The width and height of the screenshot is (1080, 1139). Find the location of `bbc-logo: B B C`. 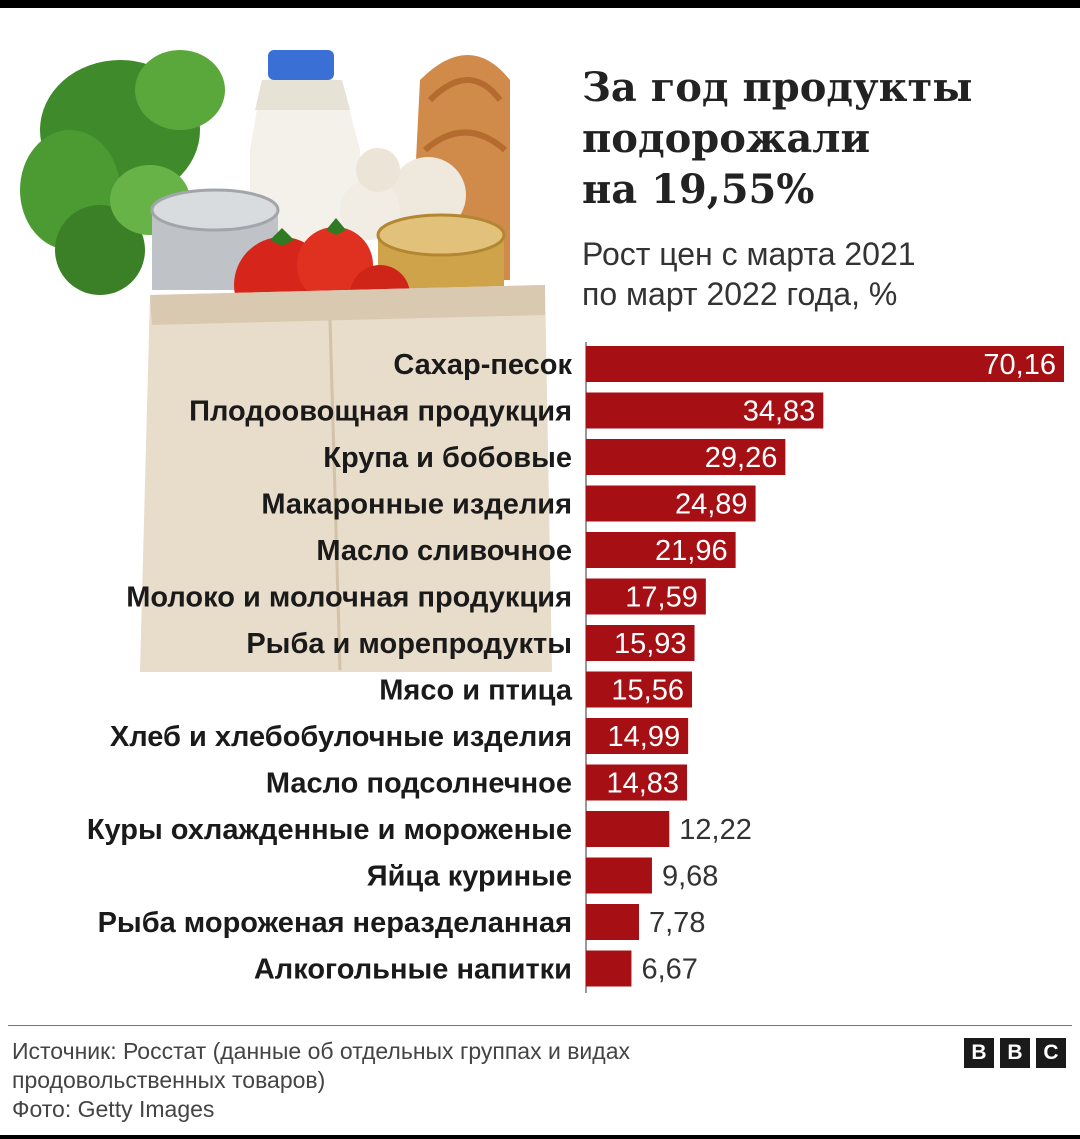

bbc-logo: B B C is located at coordinates (1015, 1053).